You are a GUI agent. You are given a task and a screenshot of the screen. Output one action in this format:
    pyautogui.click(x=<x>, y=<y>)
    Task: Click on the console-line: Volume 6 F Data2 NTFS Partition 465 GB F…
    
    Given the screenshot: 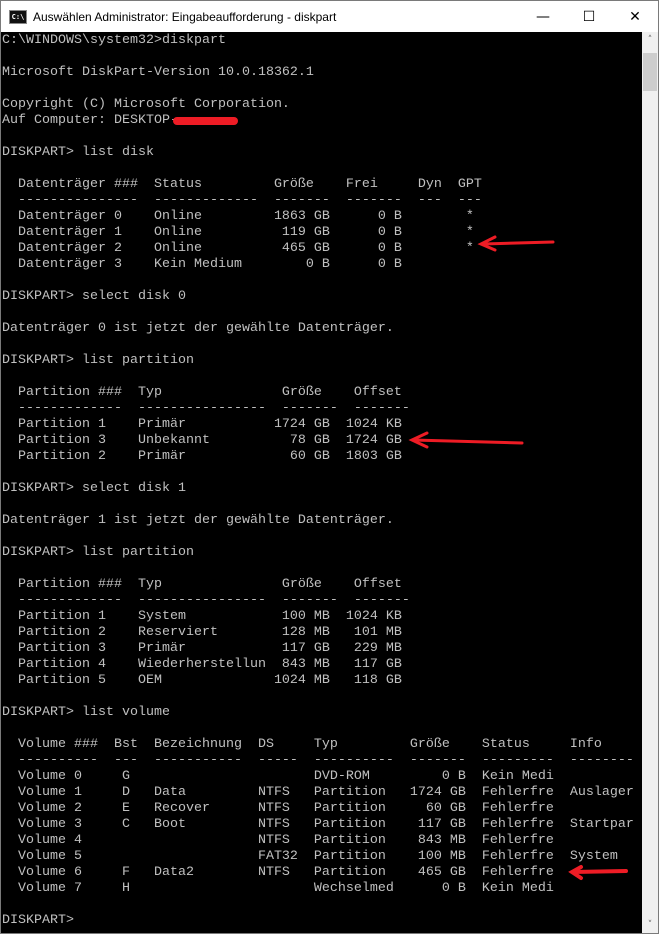 What is the action you would take?
    pyautogui.click(x=278, y=872)
    